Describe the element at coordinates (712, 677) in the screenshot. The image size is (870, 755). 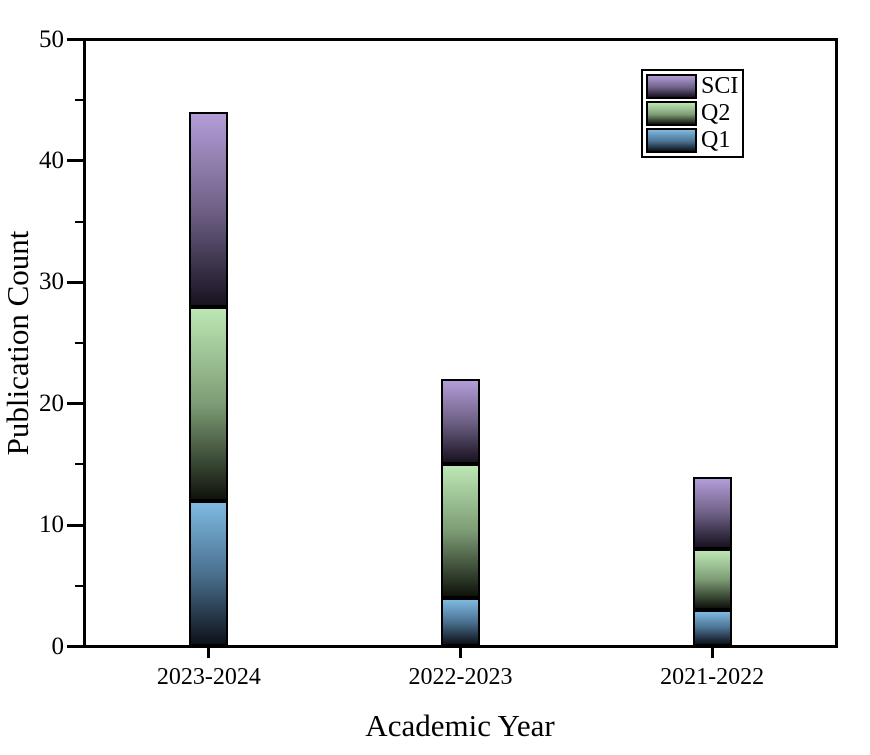
I see `x-axis-category-label: 2021-2022` at that location.